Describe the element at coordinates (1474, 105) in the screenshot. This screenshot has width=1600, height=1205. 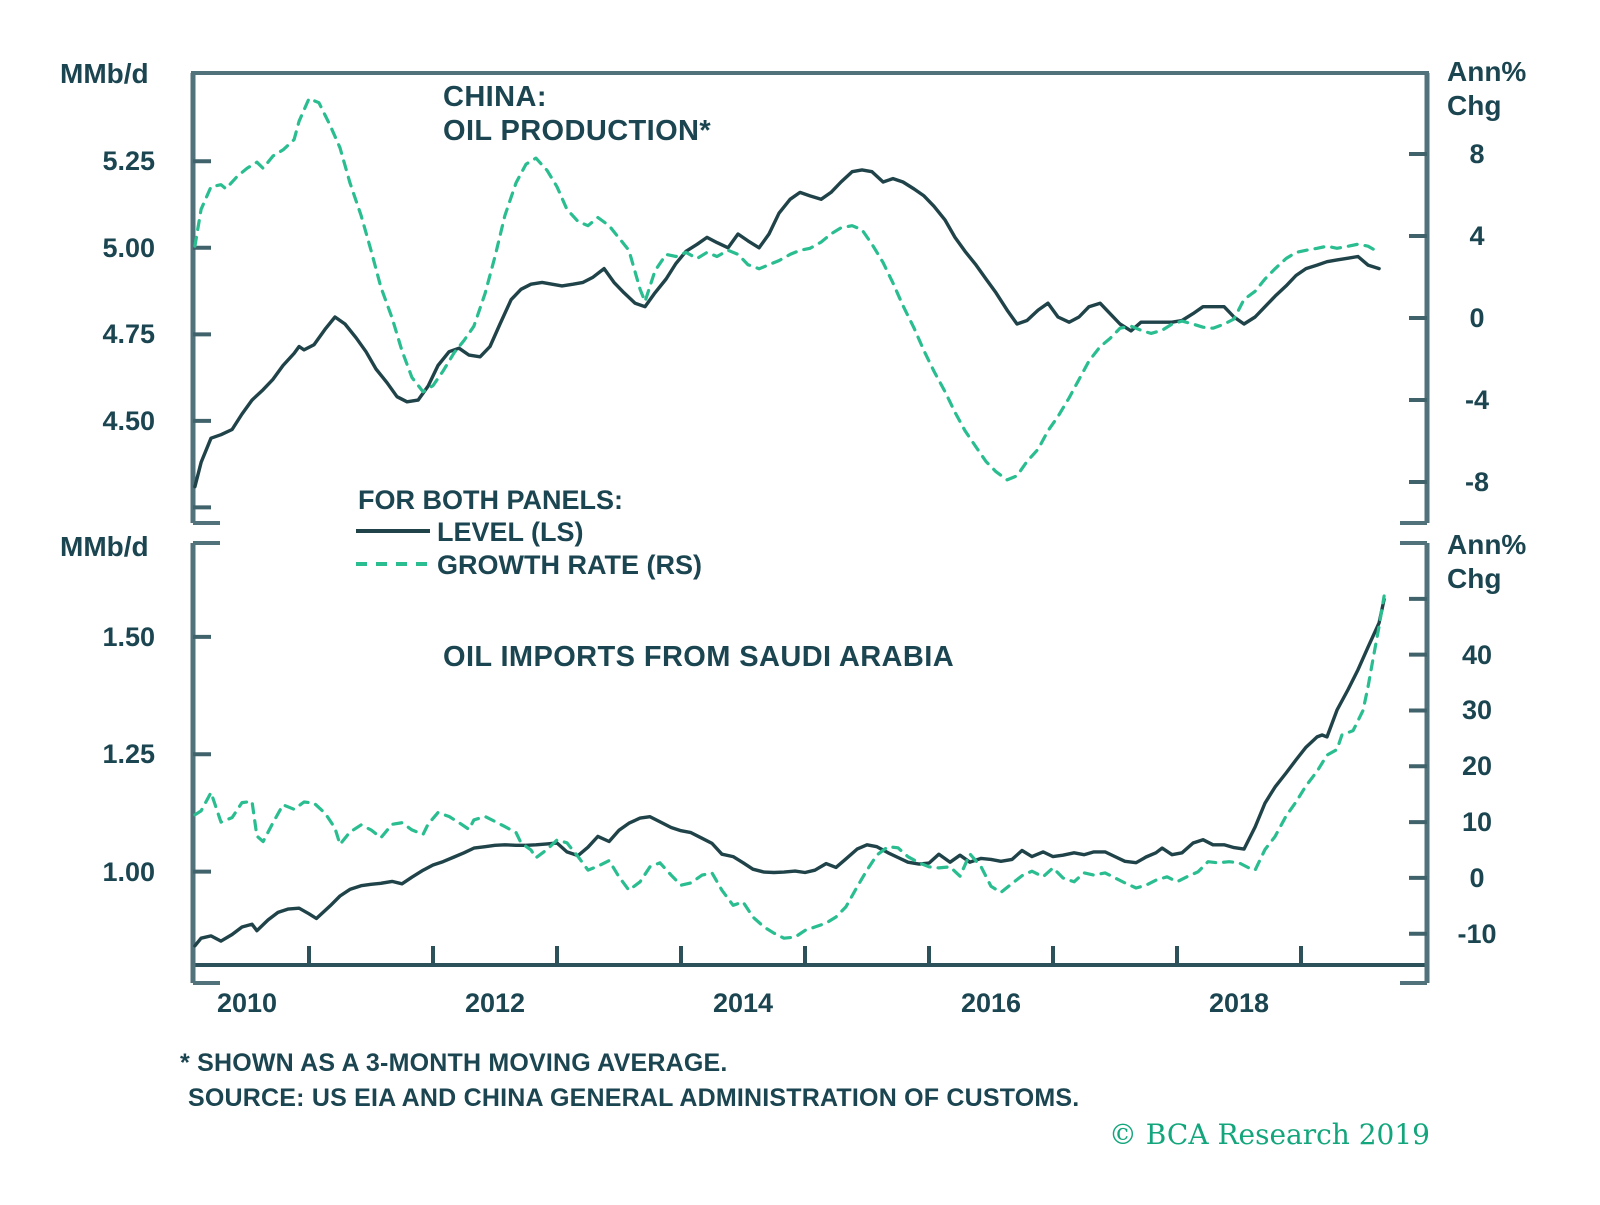
I see `top-right-axis-unit-line2: Chg` at that location.